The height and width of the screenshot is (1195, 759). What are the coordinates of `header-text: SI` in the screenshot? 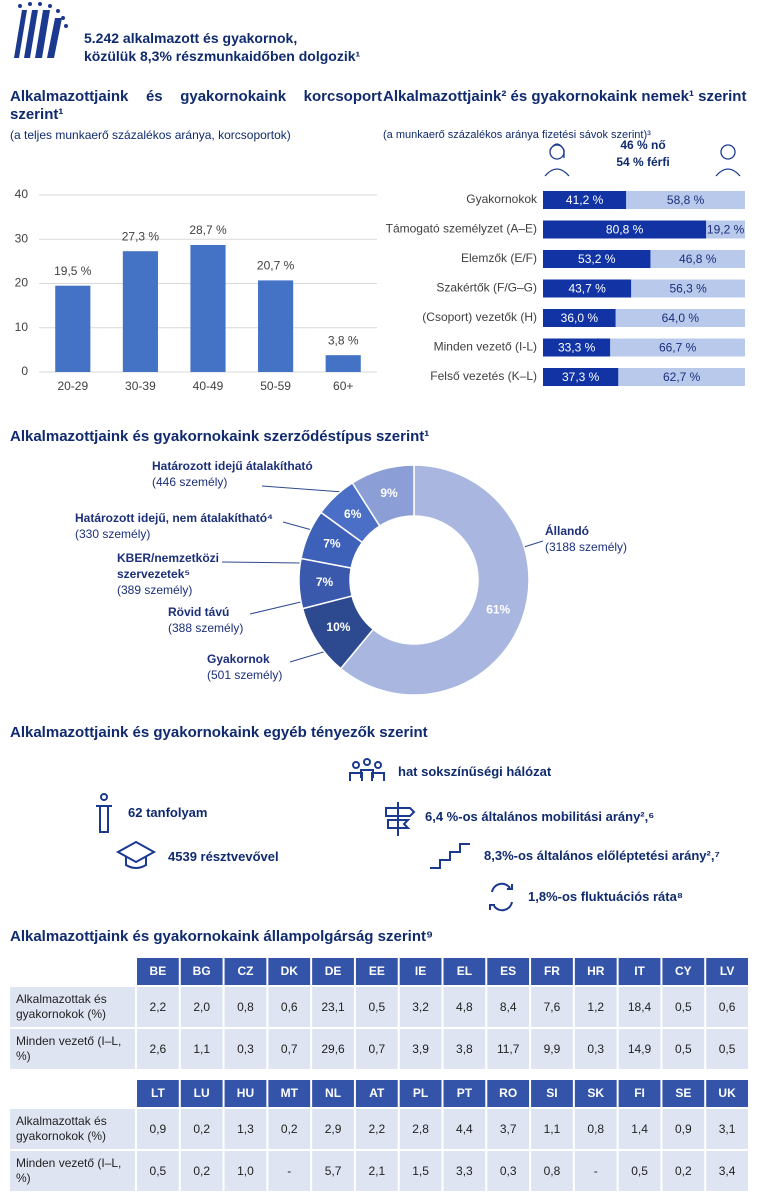 It's located at (551, 1093).